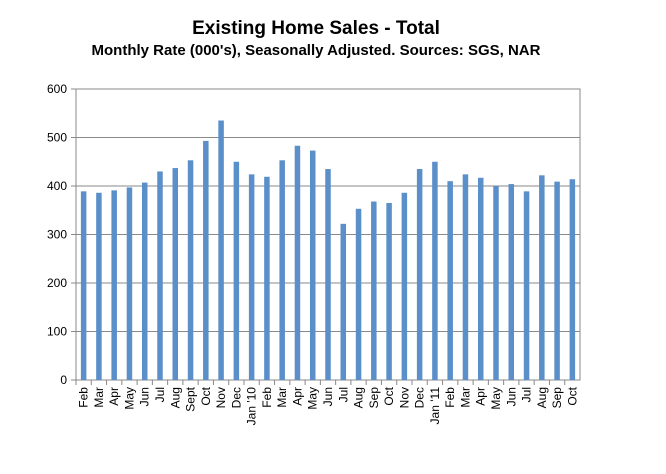 The width and height of the screenshot is (666, 474). What do you see at coordinates (316, 28) in the screenshot?
I see `chart-title: Existing Home Sales - Total` at bounding box center [316, 28].